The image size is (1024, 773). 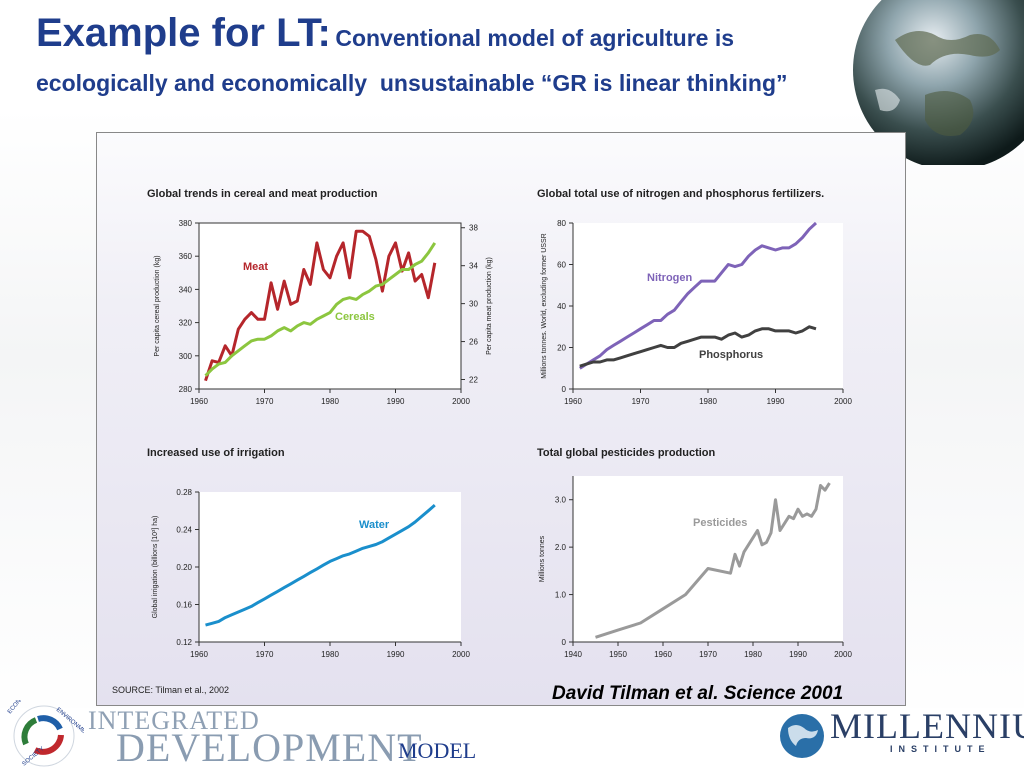 What do you see at coordinates (320, 565) in the screenshot?
I see `series-line-water` at bounding box center [320, 565].